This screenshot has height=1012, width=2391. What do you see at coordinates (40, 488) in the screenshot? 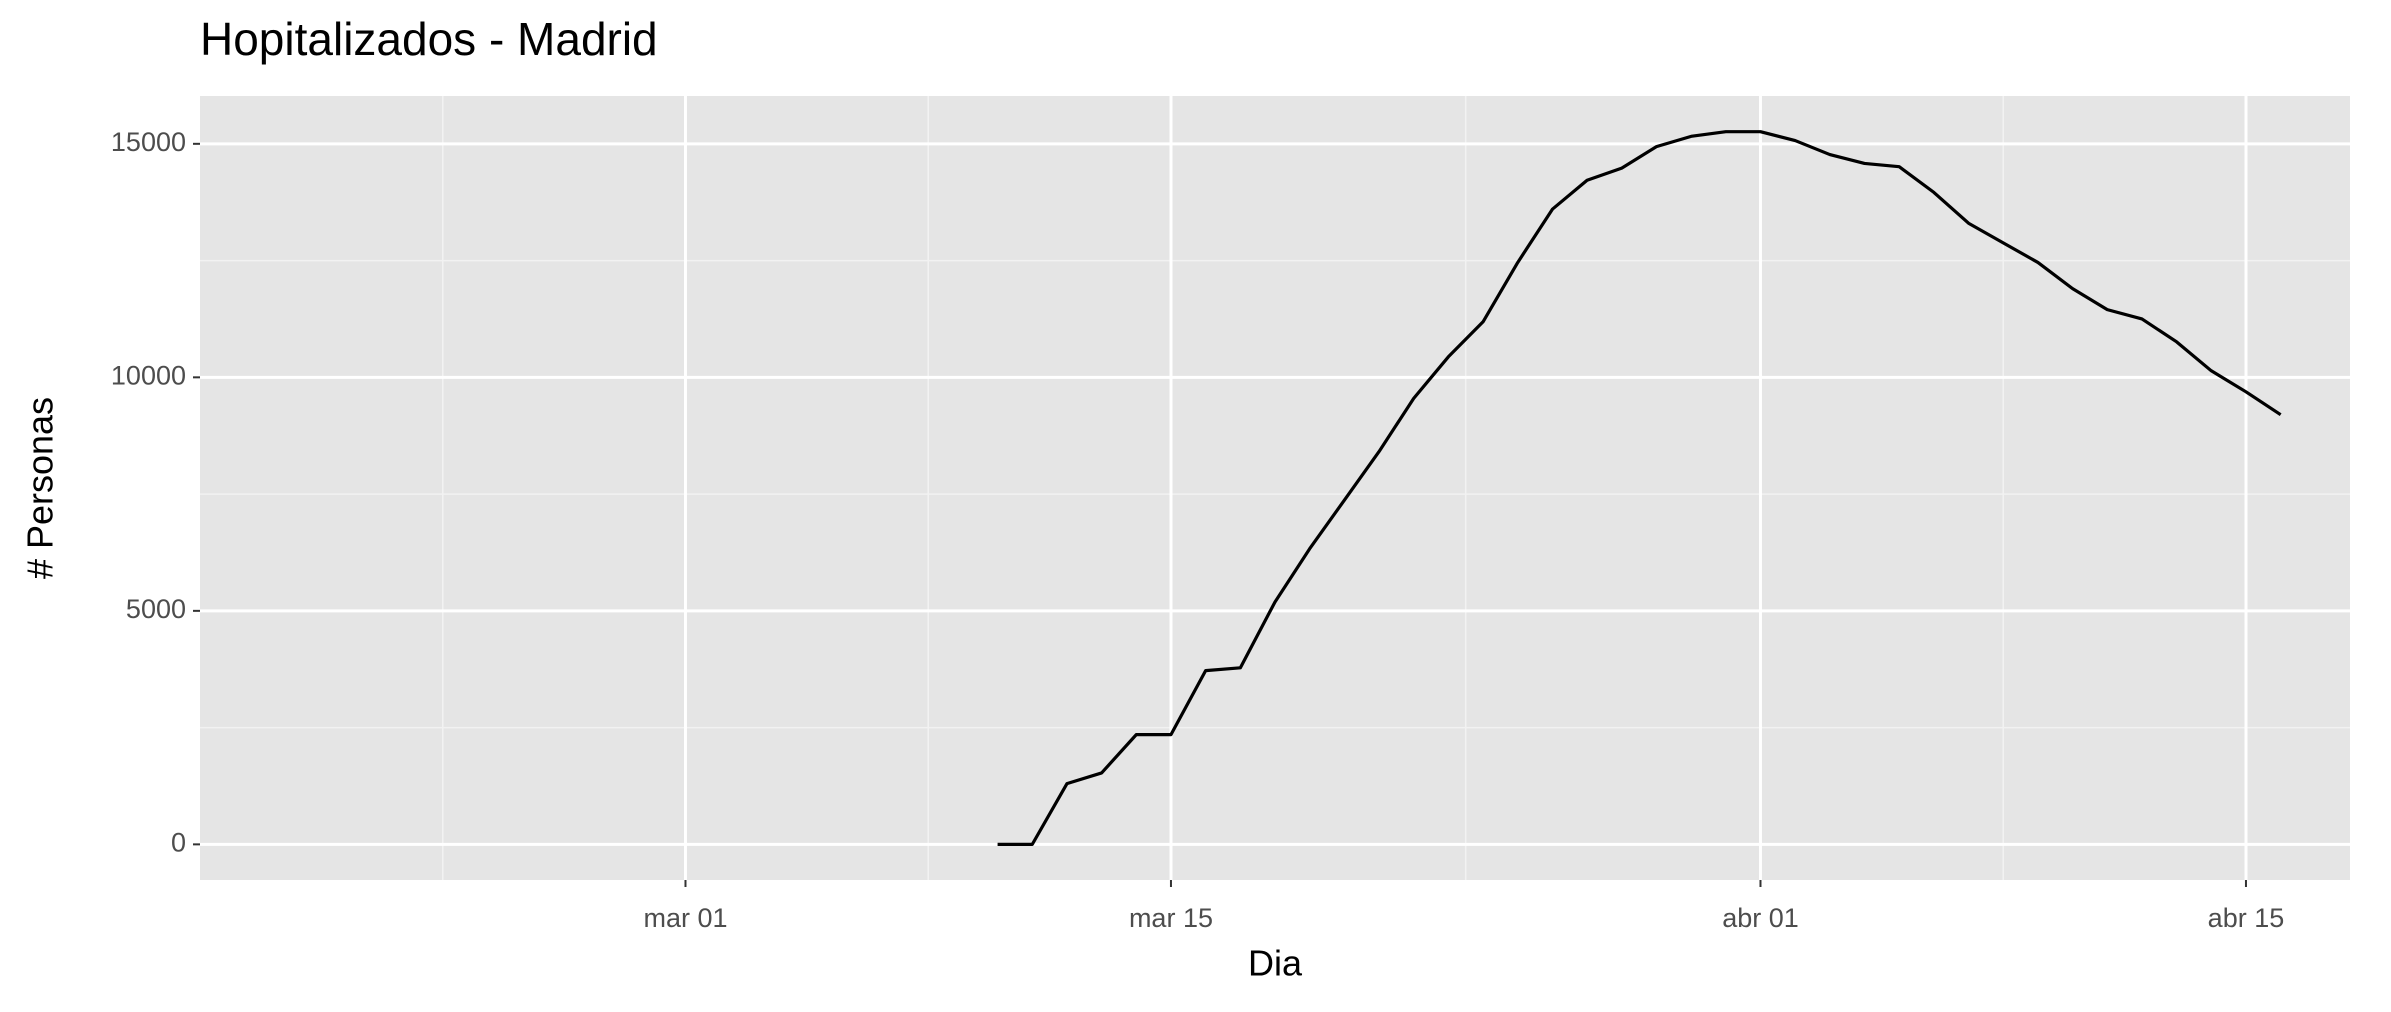
I see `y-axis-title: # Personas` at bounding box center [40, 488].